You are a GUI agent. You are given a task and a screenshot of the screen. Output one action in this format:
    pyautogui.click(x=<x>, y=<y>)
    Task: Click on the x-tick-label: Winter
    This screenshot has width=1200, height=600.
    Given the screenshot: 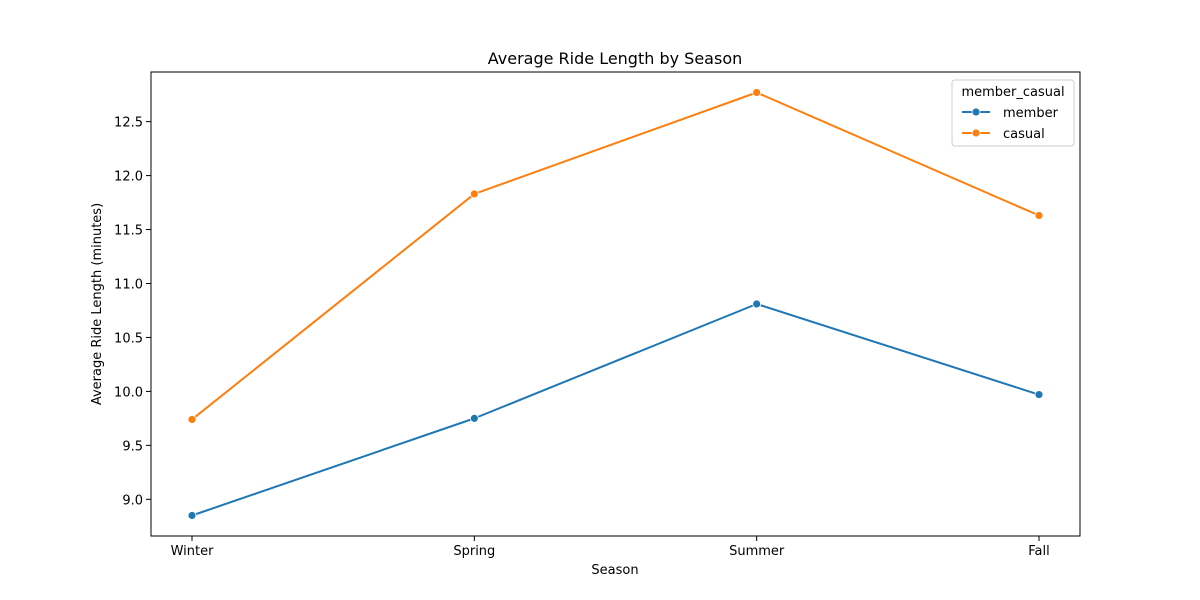 What is the action you would take?
    pyautogui.click(x=193, y=551)
    